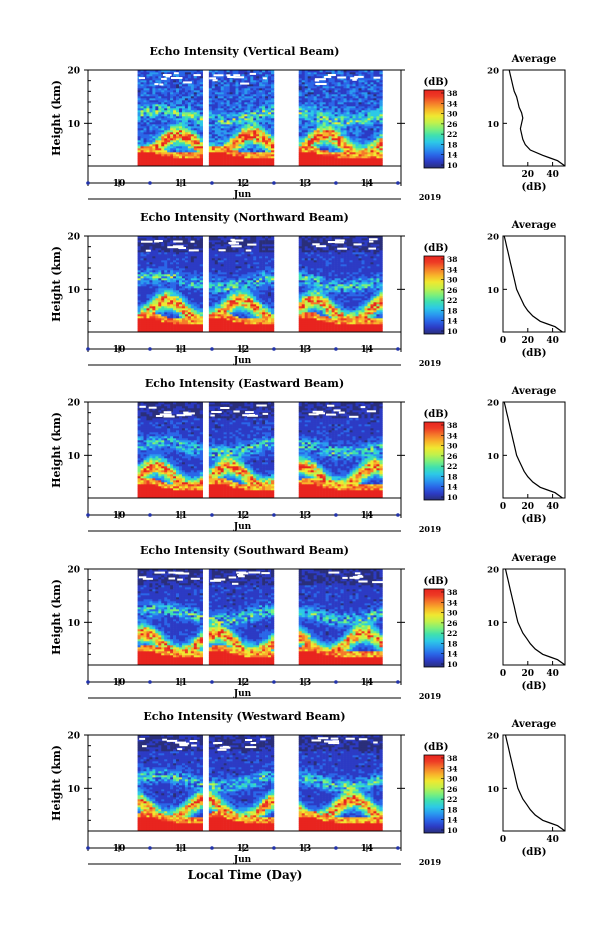 This screenshot has height=931, width=616. What do you see at coordinates (493, 404) in the screenshot?
I see `profile-y-tick-label: 20` at bounding box center [493, 404].